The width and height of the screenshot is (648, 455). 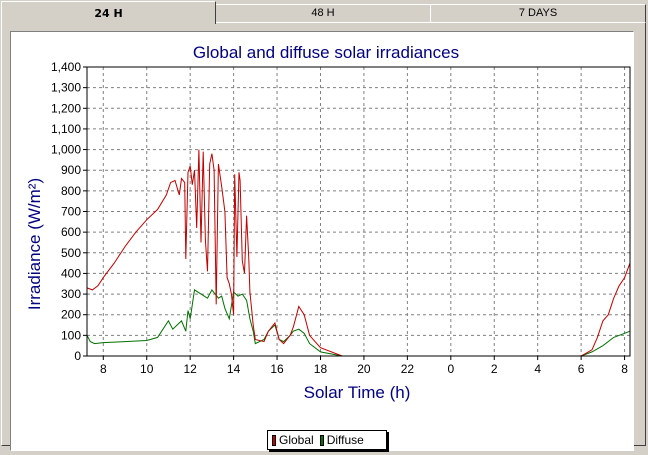 I want to click on y-tick-label: 600, so click(x=71, y=232).